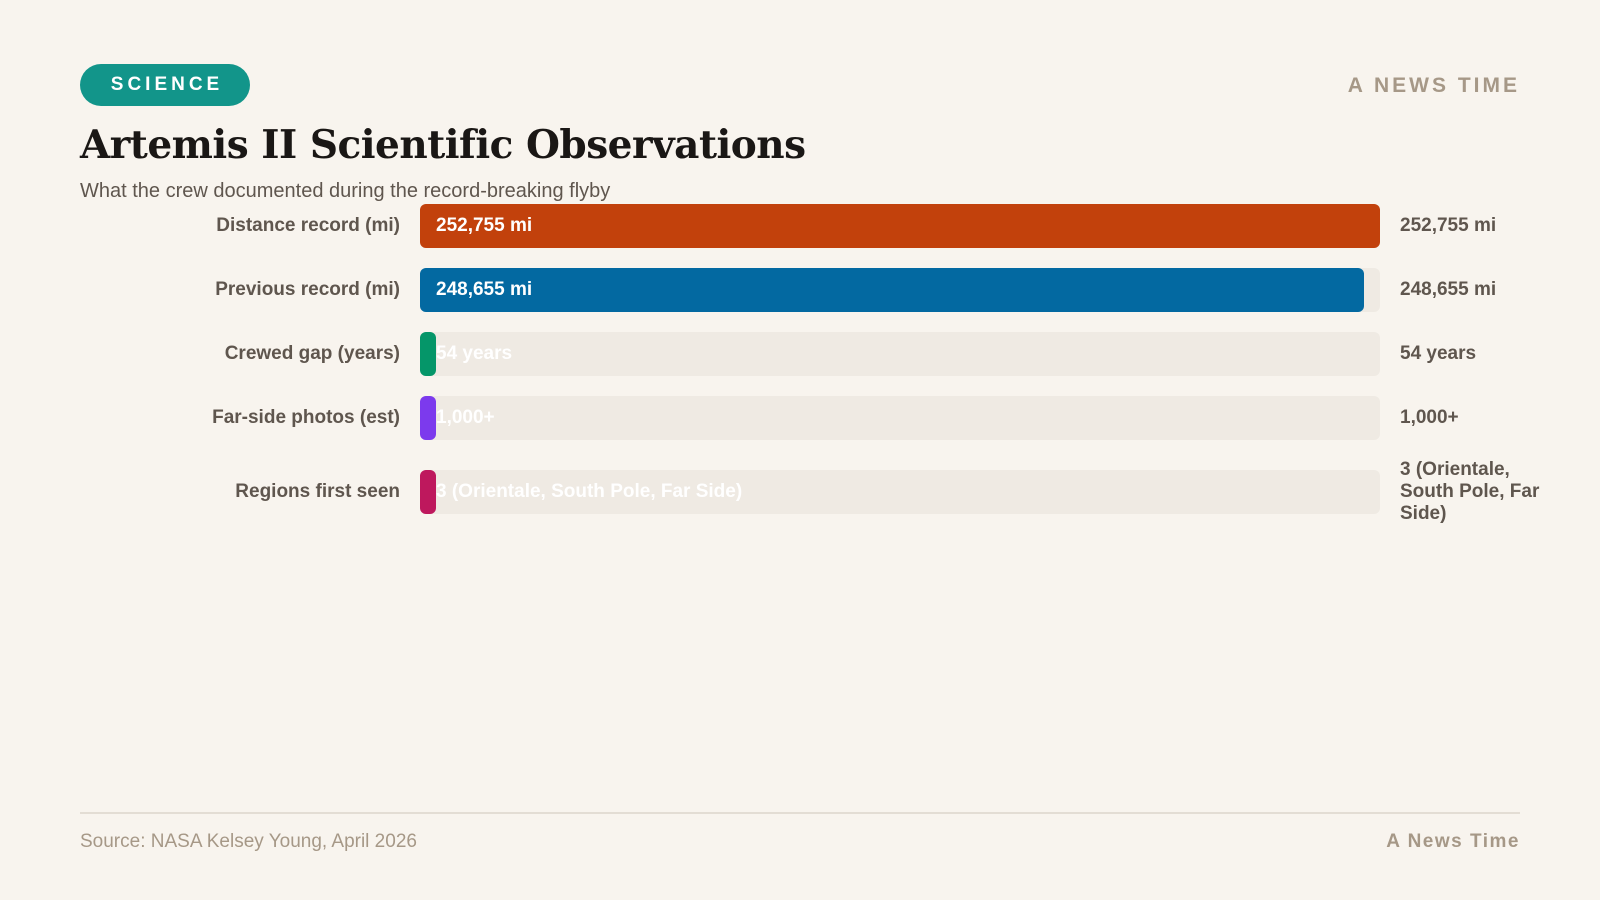 The image size is (1600, 900). I want to click on brand-logo-text: A NEWS TIME, so click(1433, 85).